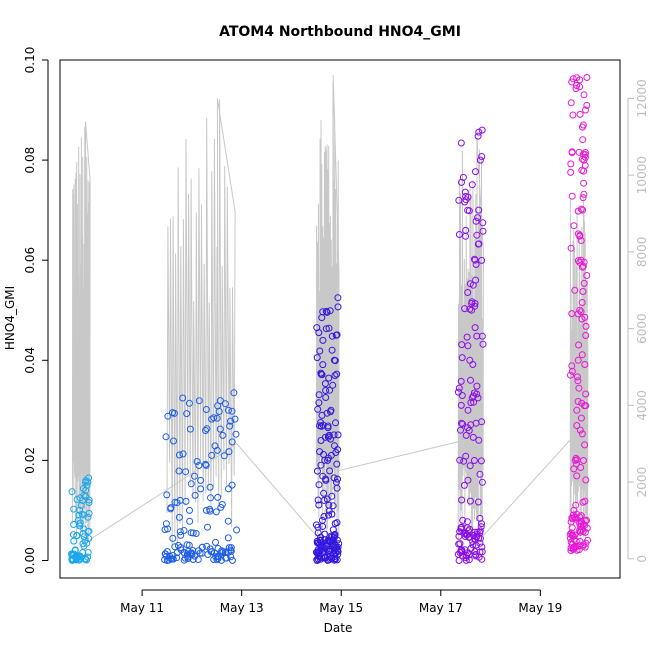 This screenshot has width=650, height=650. What do you see at coordinates (10, 318) in the screenshot?
I see `y-axis-label: HNO4_GMI` at bounding box center [10, 318].